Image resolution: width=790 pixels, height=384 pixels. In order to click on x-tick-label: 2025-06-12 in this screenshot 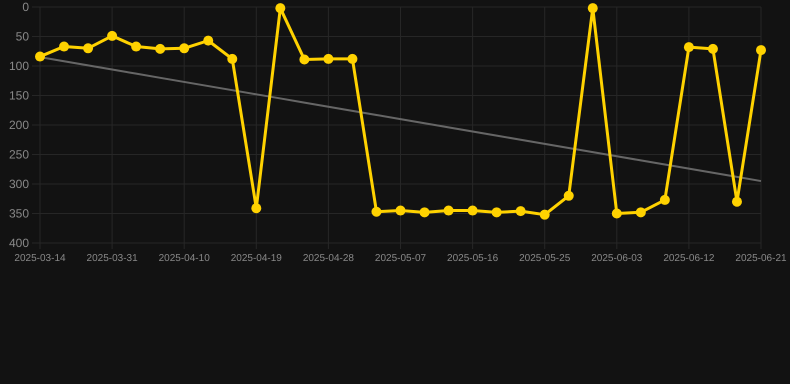, I will do `click(689, 258)`.